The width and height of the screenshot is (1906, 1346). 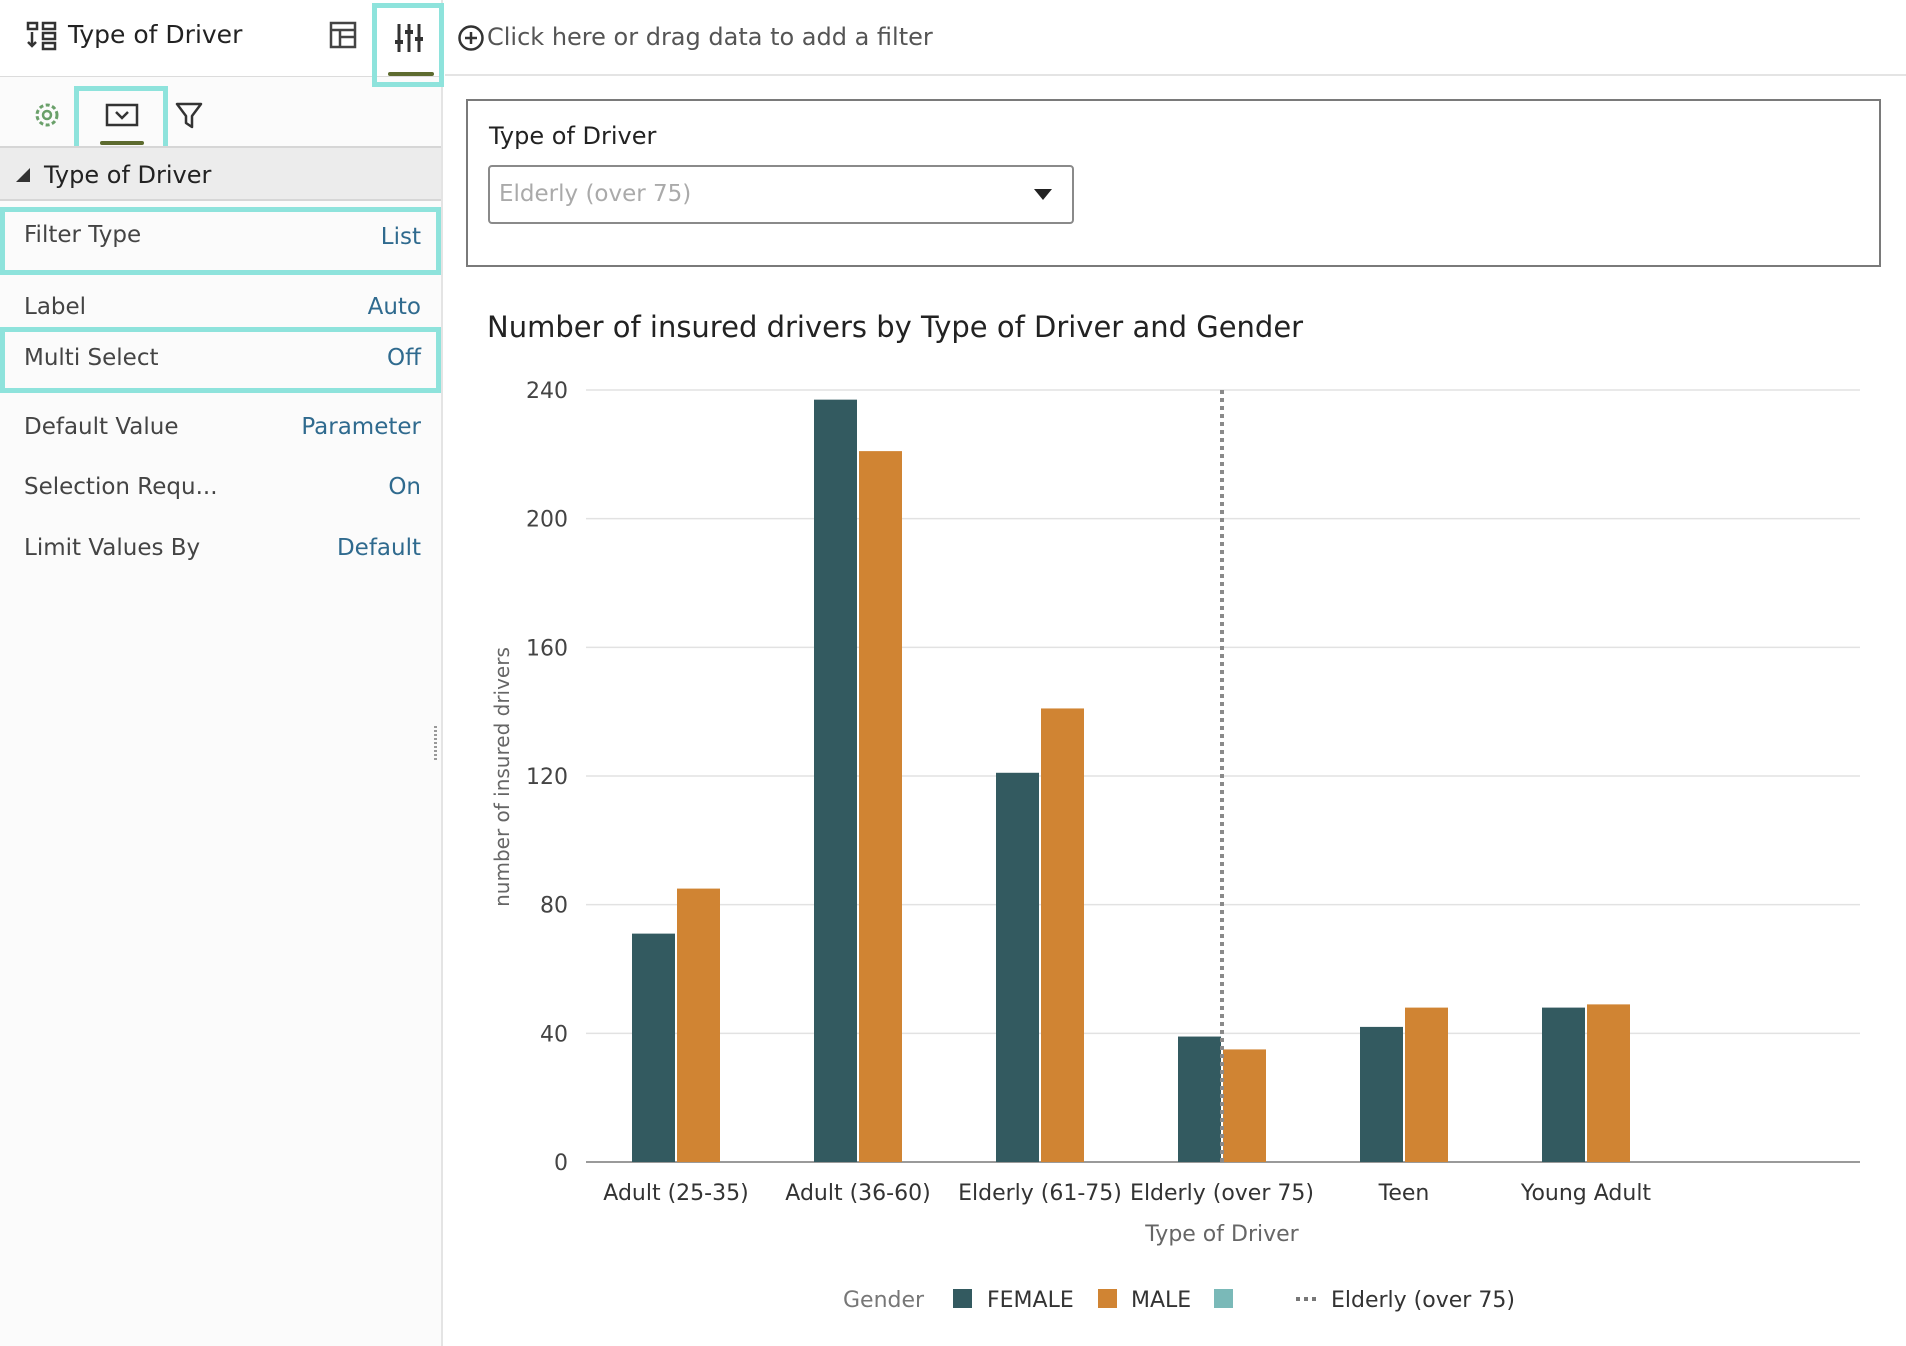 What do you see at coordinates (400, 237) in the screenshot?
I see `property-value: List` at bounding box center [400, 237].